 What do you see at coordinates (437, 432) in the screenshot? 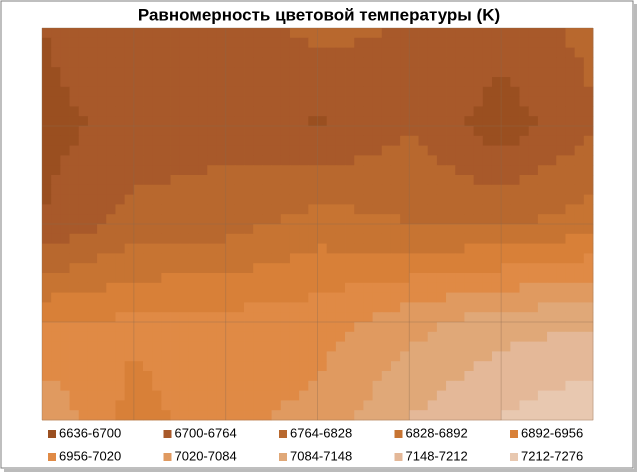
I see `legend-label: 6828-6892` at bounding box center [437, 432].